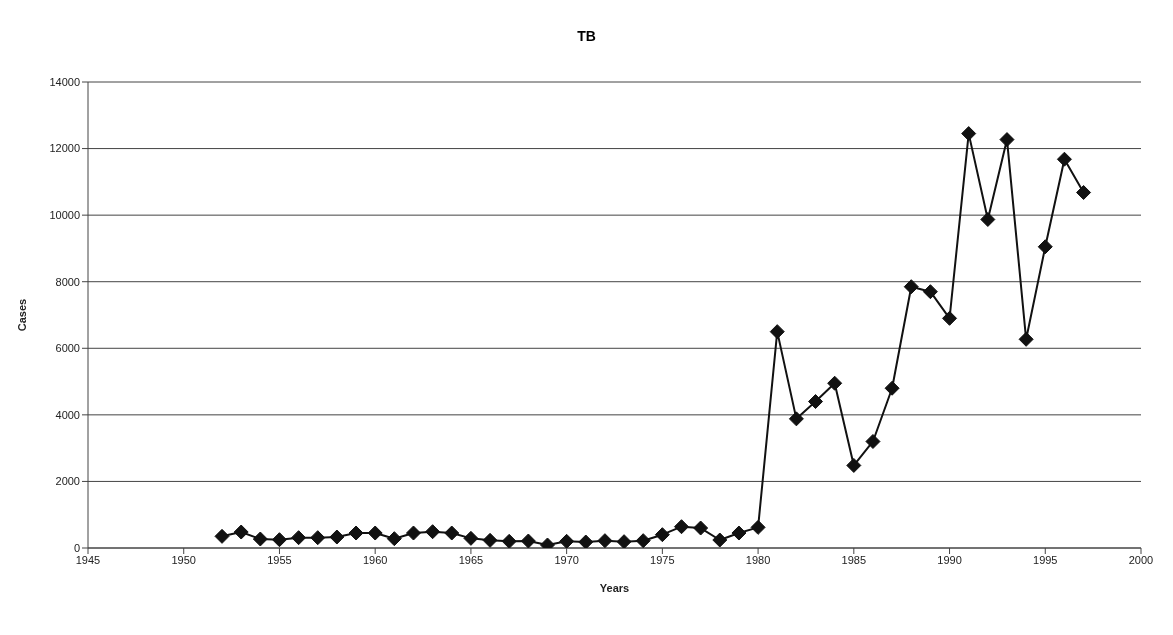 This screenshot has width=1173, height=635. I want to click on x-tick-label: 1970, so click(566, 559).